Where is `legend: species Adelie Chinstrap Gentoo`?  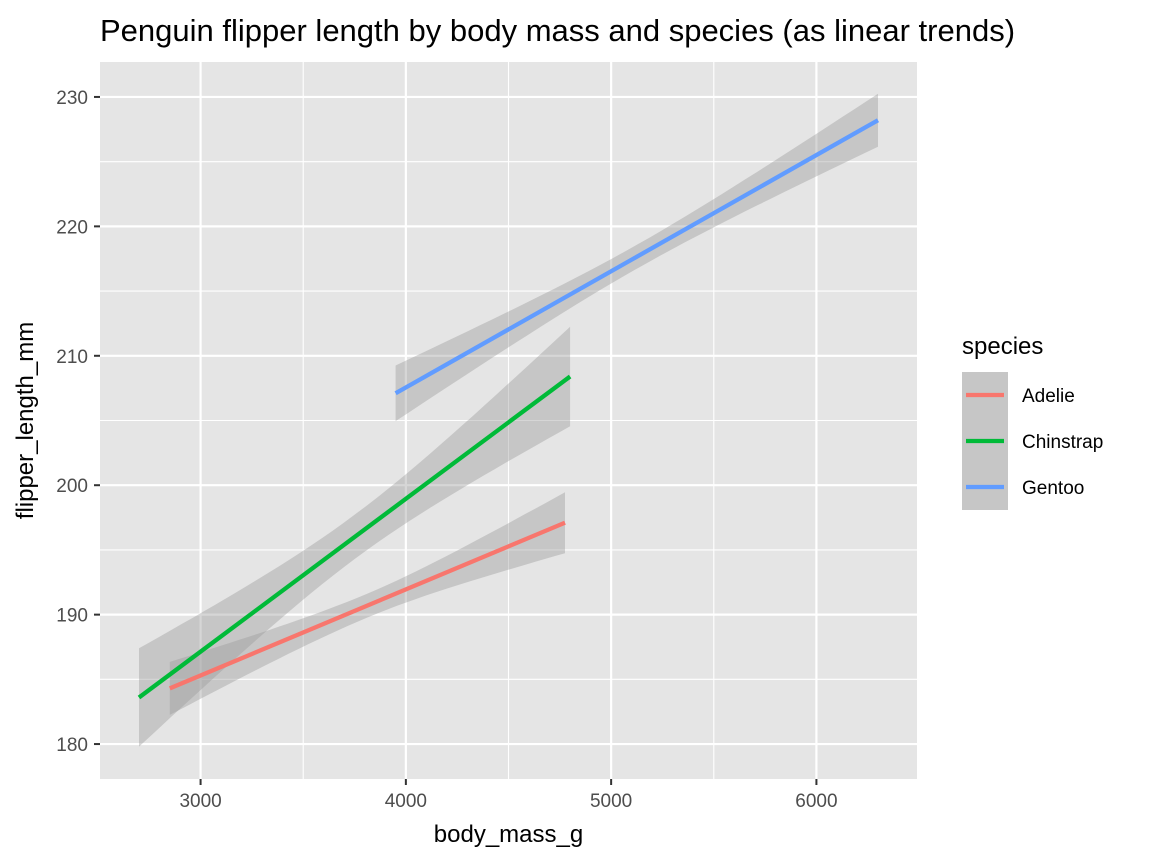 legend: species Adelie Chinstrap Gentoo is located at coordinates (1032, 421).